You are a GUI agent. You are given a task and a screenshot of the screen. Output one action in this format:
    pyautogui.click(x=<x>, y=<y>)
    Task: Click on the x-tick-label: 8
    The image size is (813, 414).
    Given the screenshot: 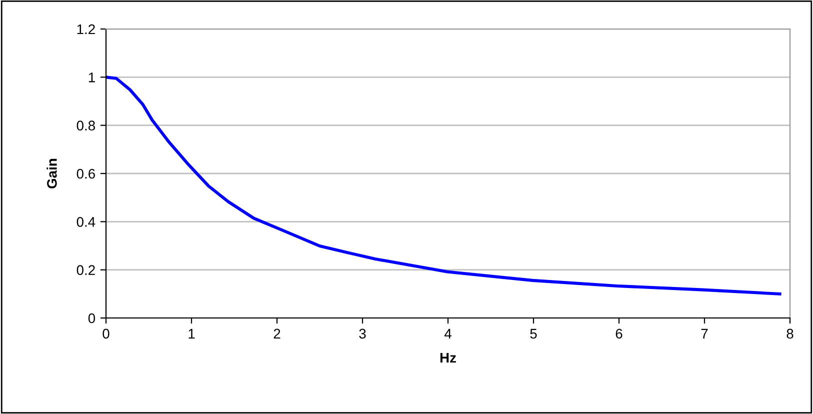 What is the action you would take?
    pyautogui.click(x=790, y=333)
    